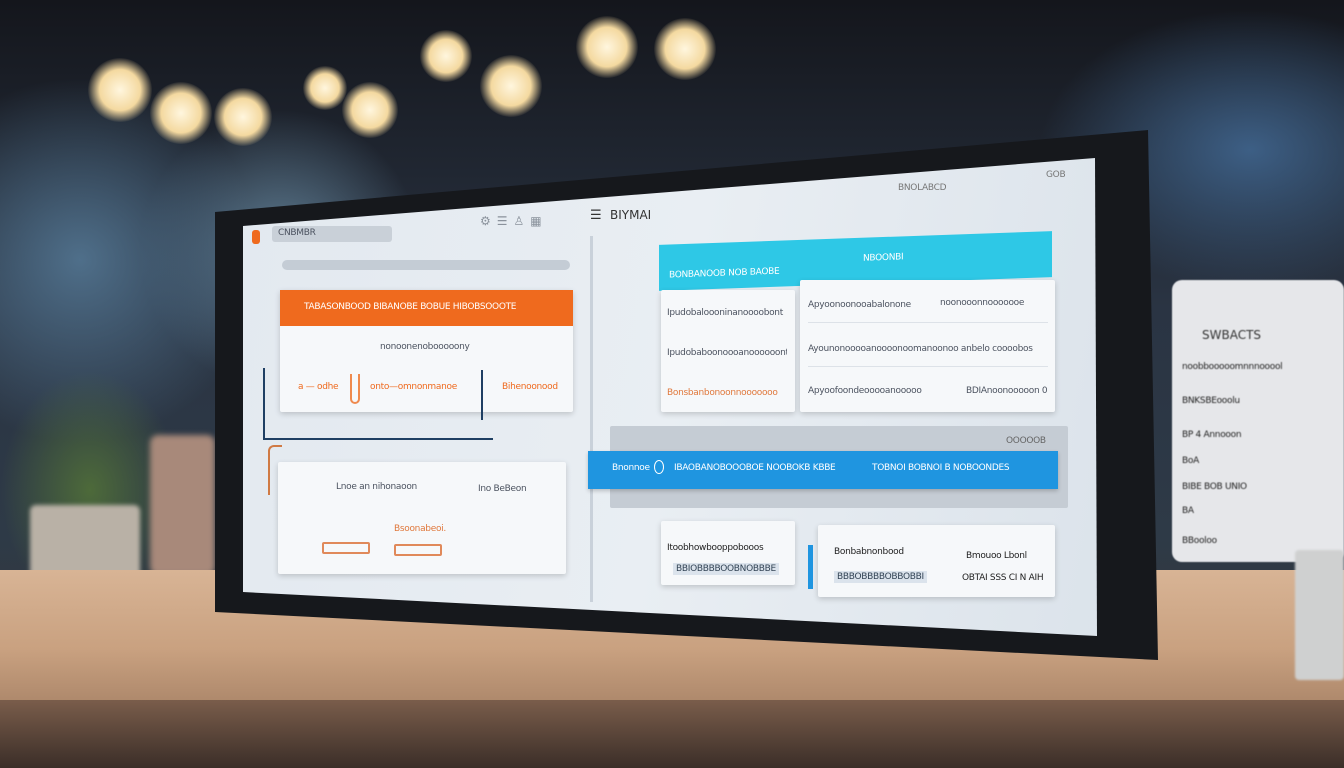 This screenshot has width=1344, height=768. I want to click on table-cell: BDIAnoonooooon 0, so click(1007, 391).